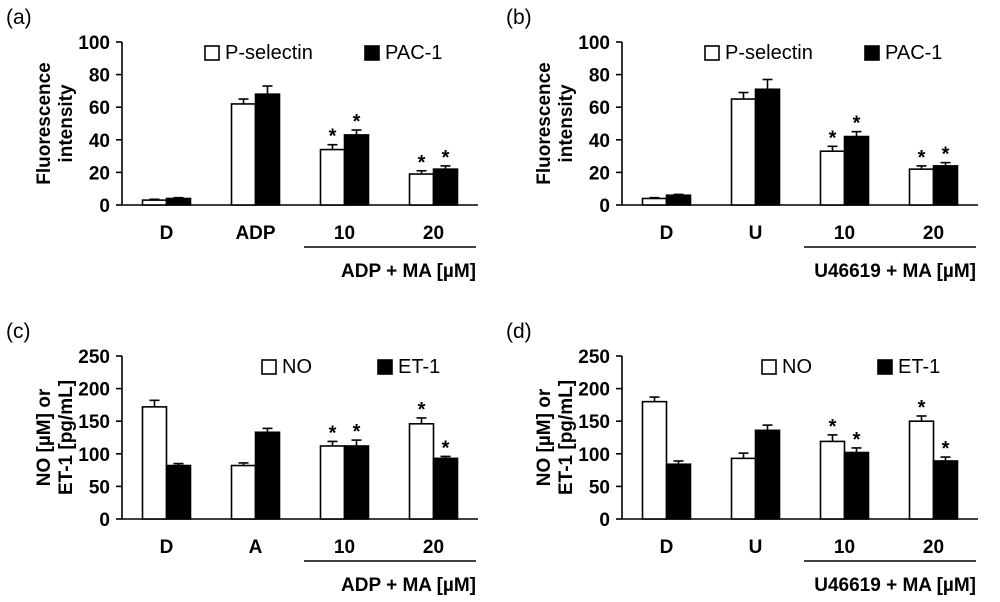 The image size is (1000, 602). What do you see at coordinates (895, 585) in the screenshot?
I see `group-label: U46619 + MA [µM]` at bounding box center [895, 585].